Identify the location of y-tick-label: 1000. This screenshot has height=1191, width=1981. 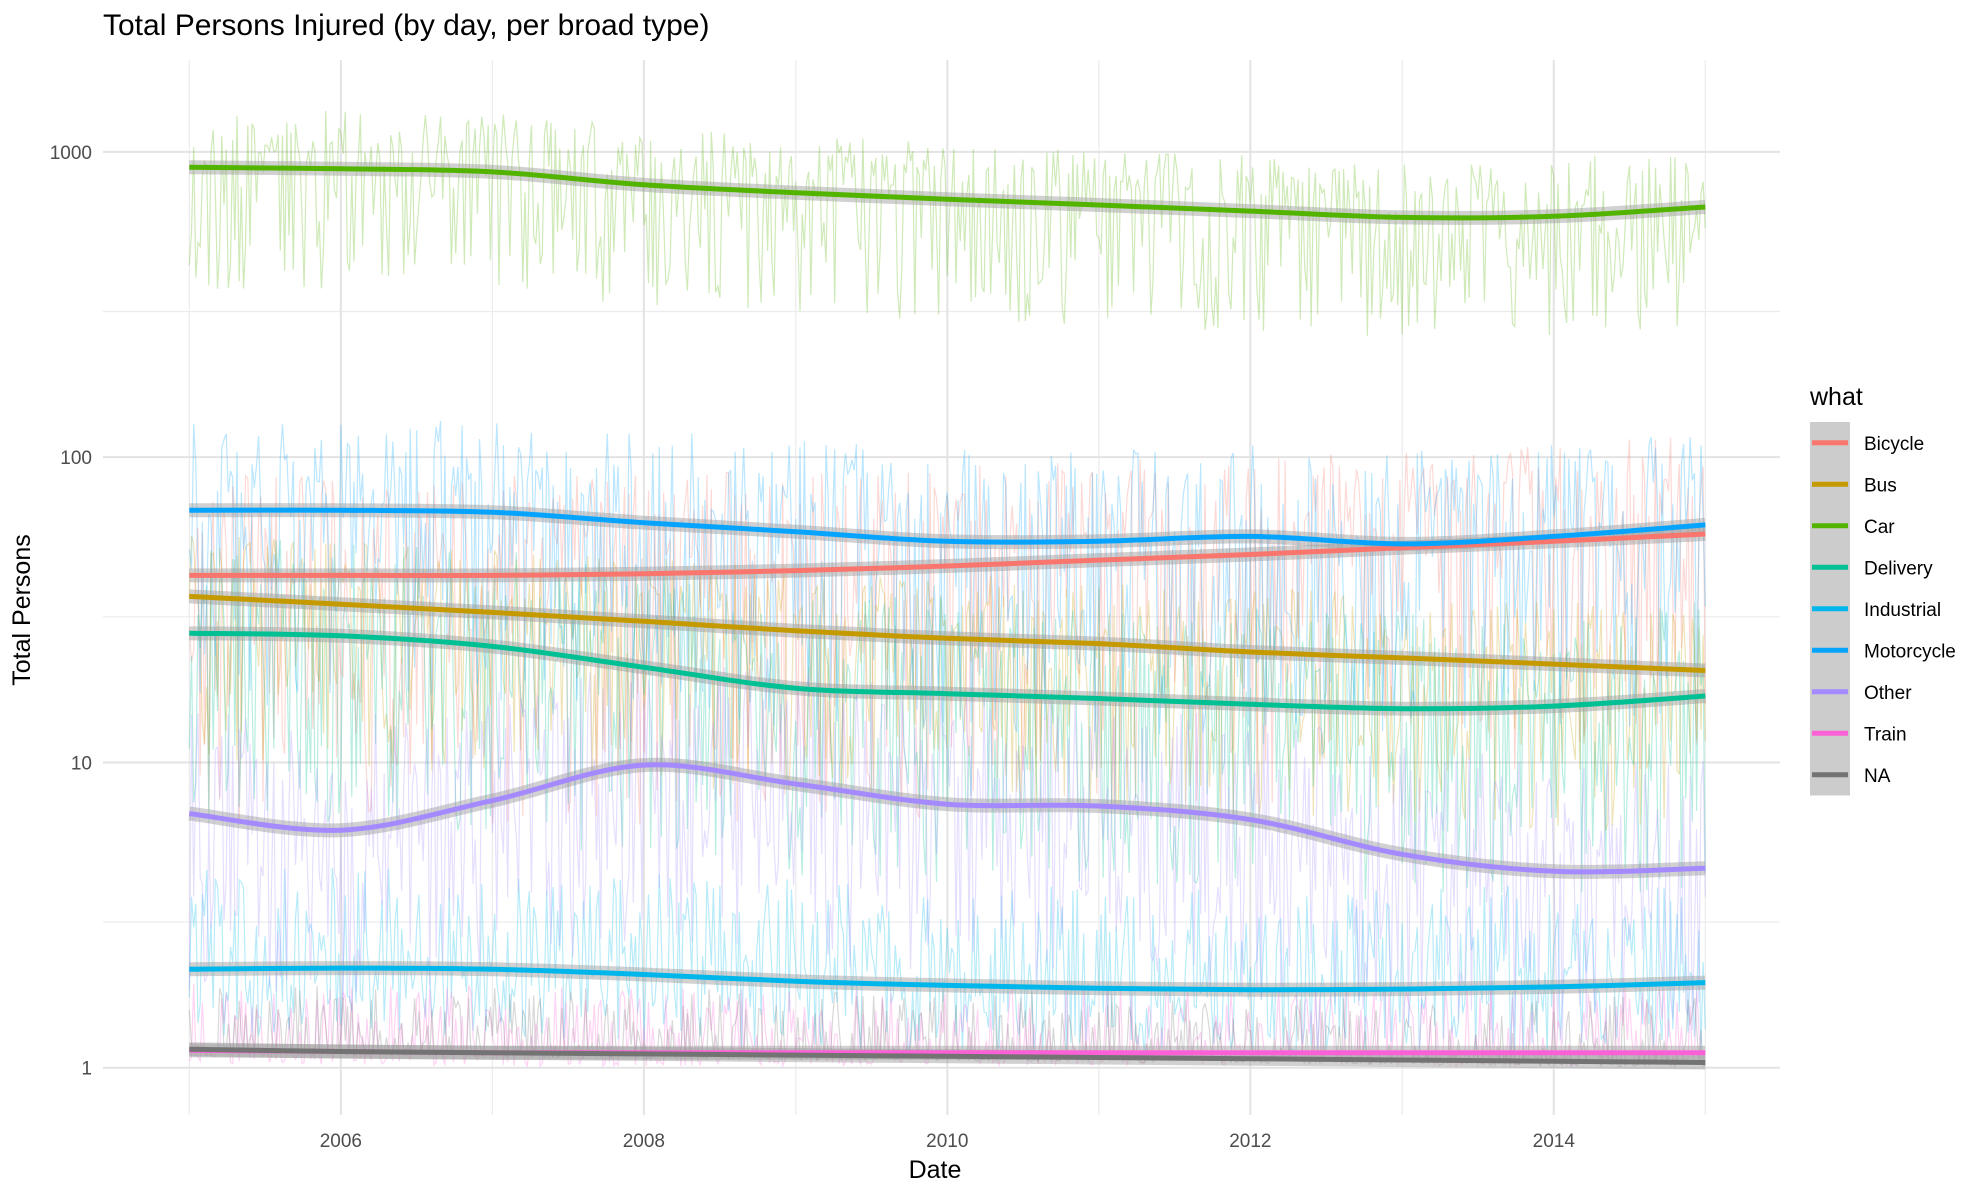
(71, 153).